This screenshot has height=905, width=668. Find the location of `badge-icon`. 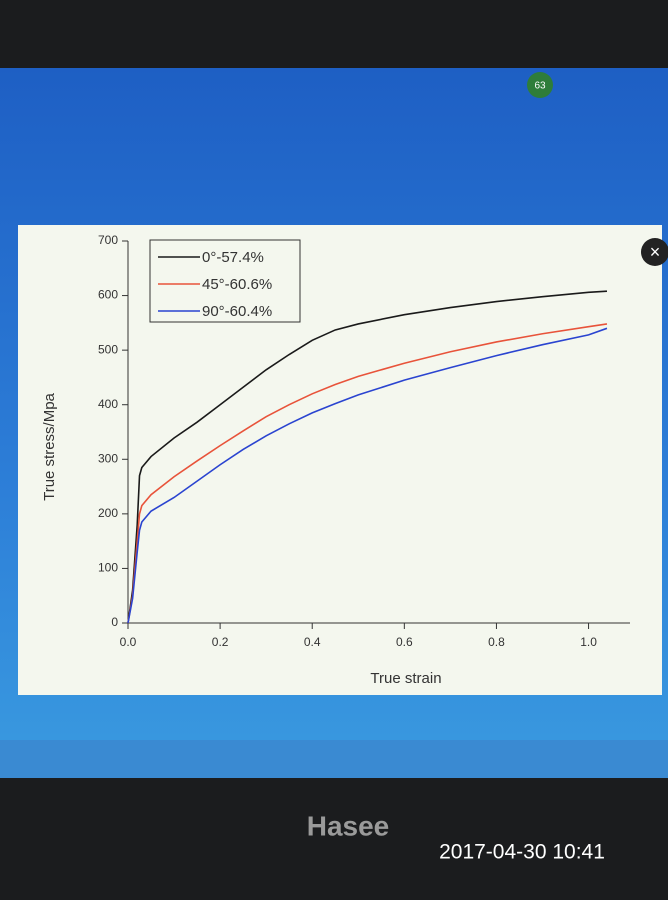

badge-icon is located at coordinates (540, 85).